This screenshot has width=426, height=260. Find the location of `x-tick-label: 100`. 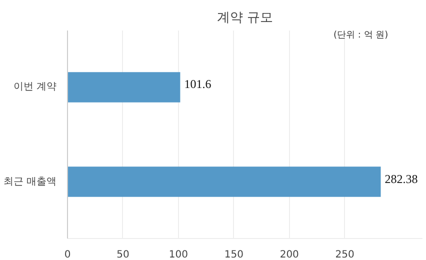

x-tick-label: 100 is located at coordinates (178, 255).